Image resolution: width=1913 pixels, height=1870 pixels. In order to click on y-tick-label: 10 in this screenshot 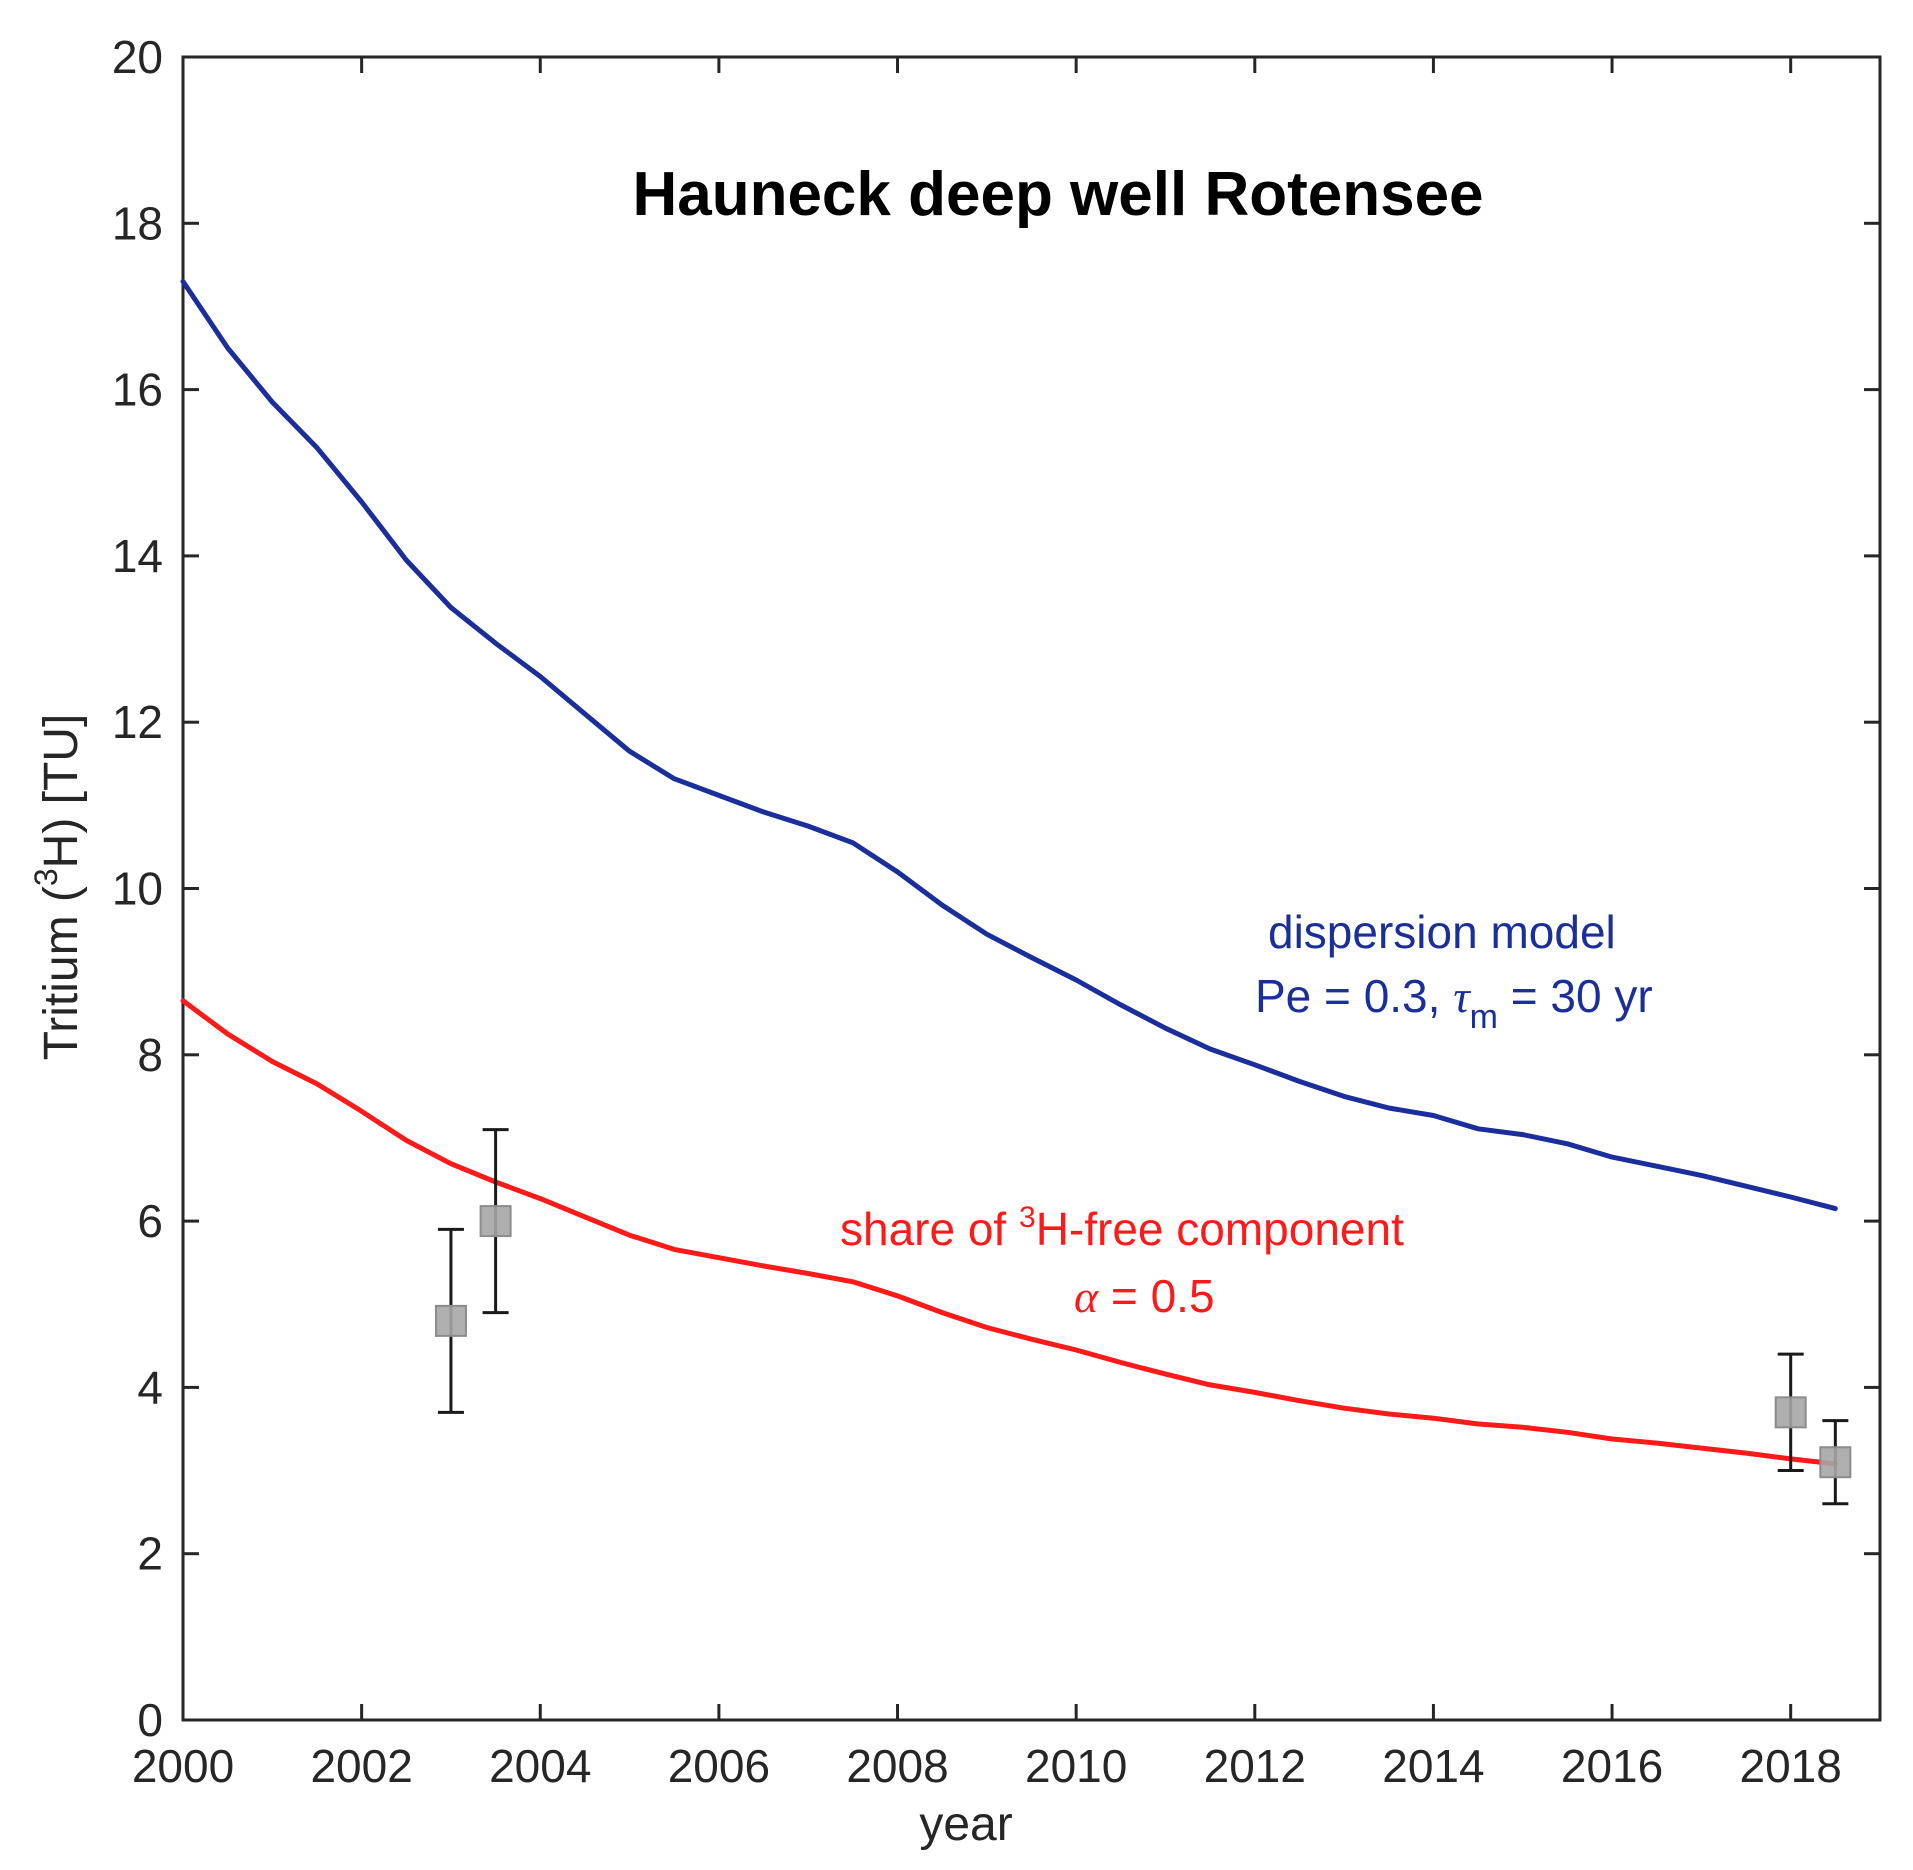, I will do `click(137, 889)`.